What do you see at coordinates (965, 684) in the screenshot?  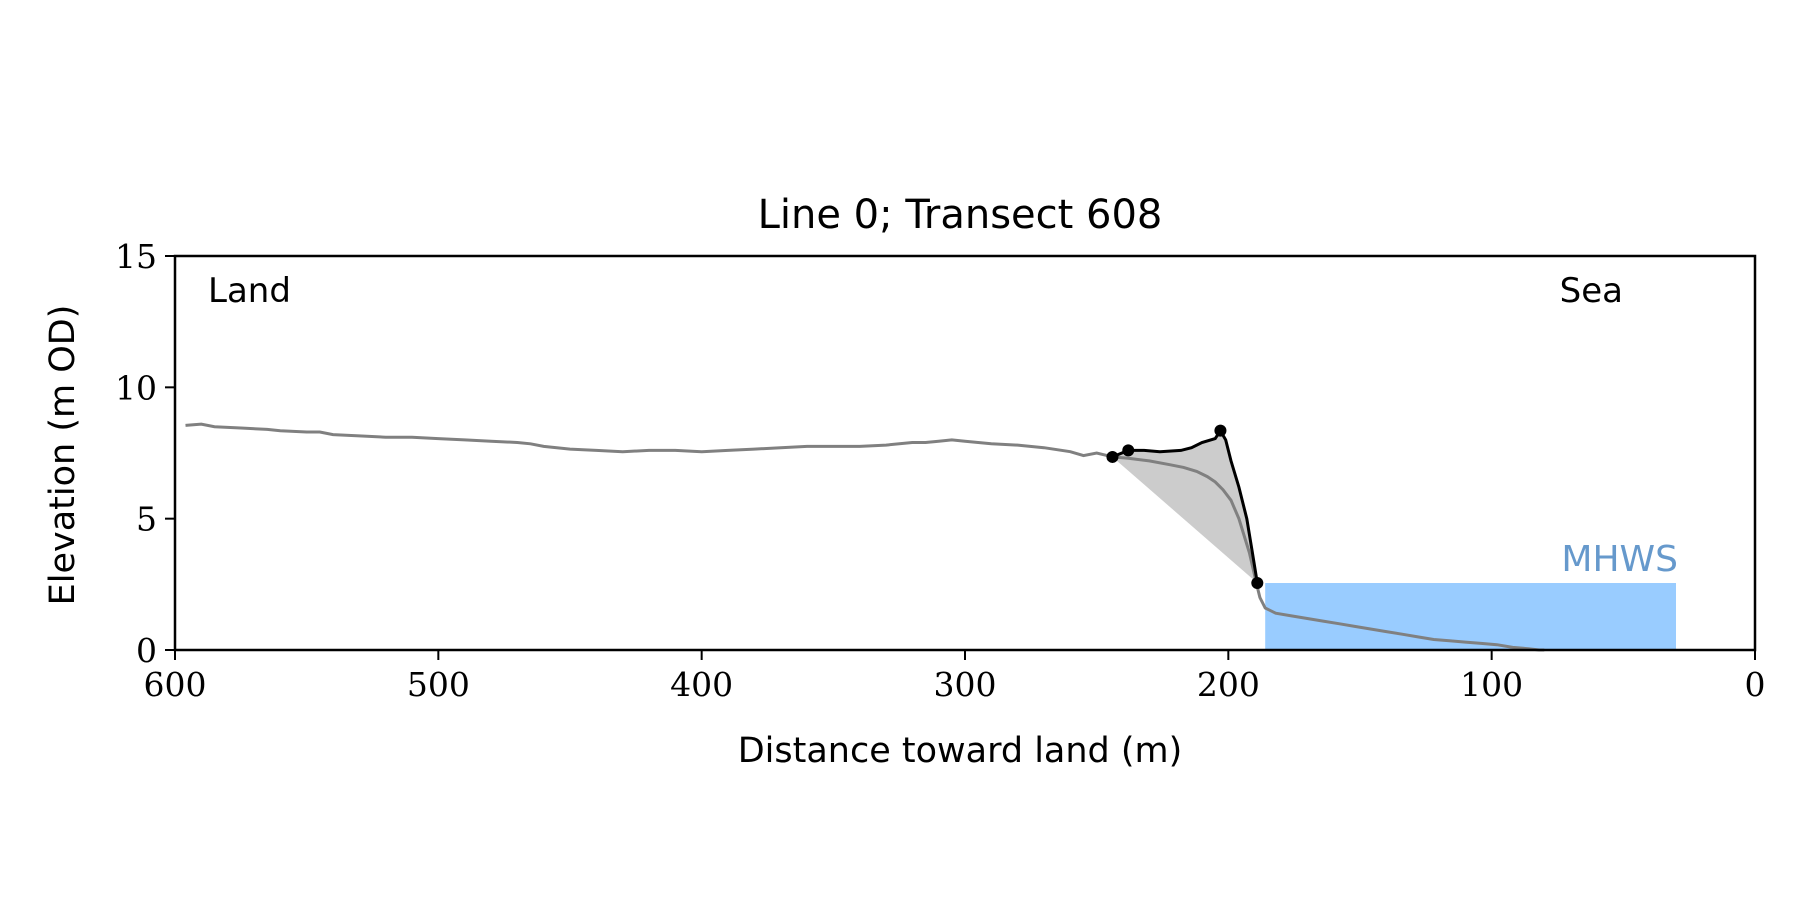 I see `x-tick-label: 300` at bounding box center [965, 684].